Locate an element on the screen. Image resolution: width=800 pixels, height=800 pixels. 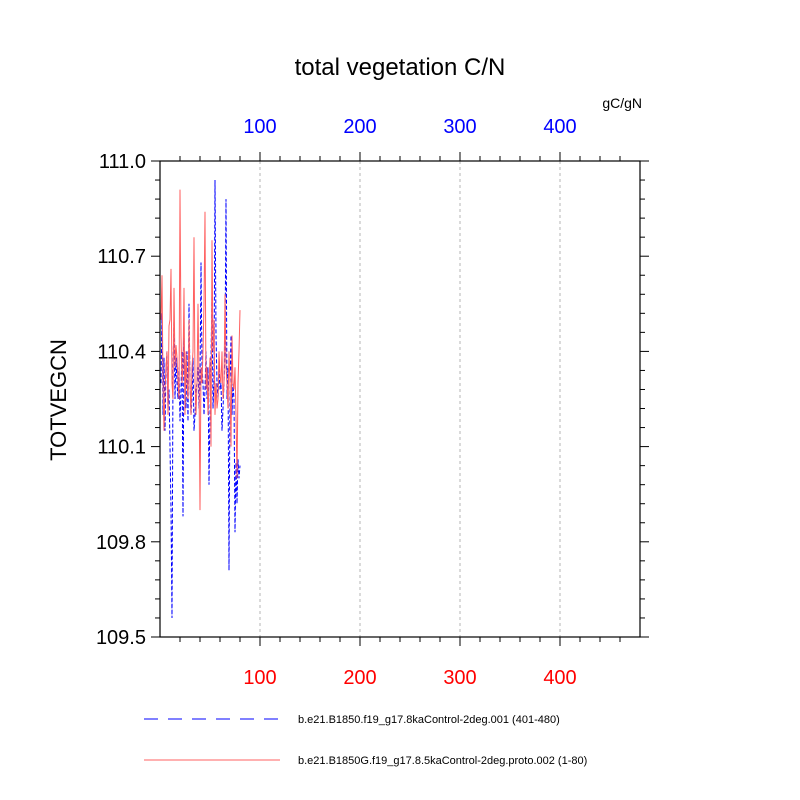
bottom-x-tick-label: 100 is located at coordinates (259, 678).